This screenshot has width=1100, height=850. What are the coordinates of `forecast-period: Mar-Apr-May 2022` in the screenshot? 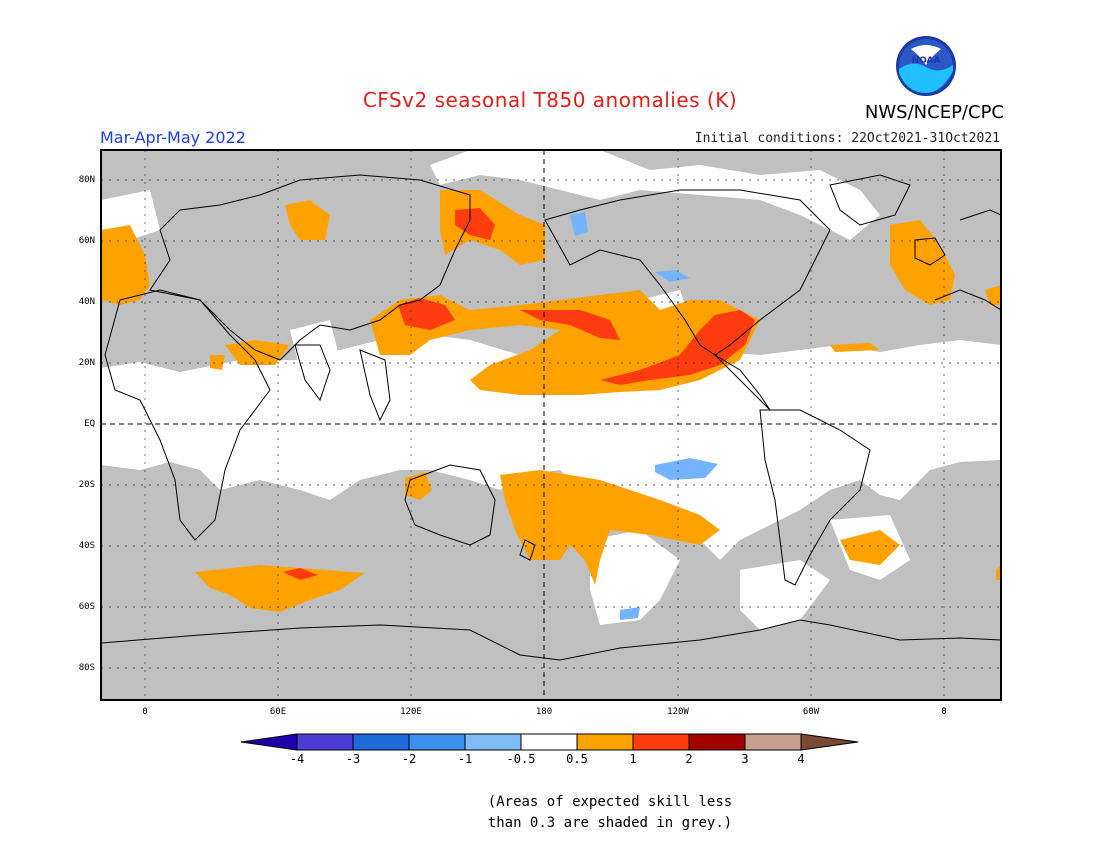 It's located at (173, 137).